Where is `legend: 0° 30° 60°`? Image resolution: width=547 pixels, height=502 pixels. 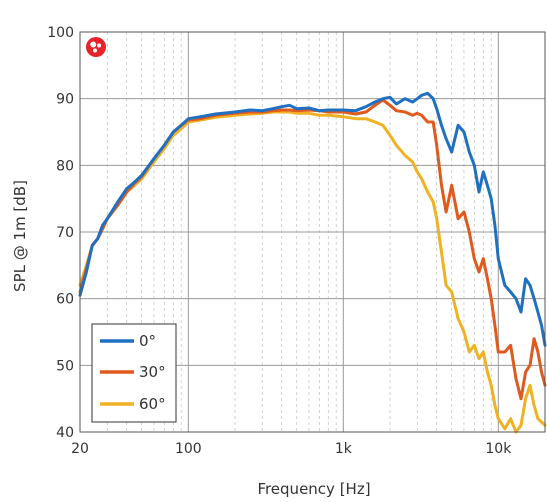
legend: 0° 30° 60° is located at coordinates (134, 373).